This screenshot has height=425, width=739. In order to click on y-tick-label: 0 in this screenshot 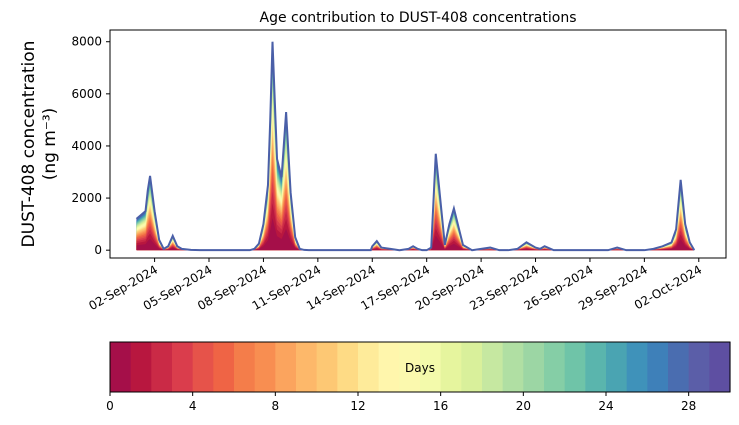, I will do `click(98, 250)`.